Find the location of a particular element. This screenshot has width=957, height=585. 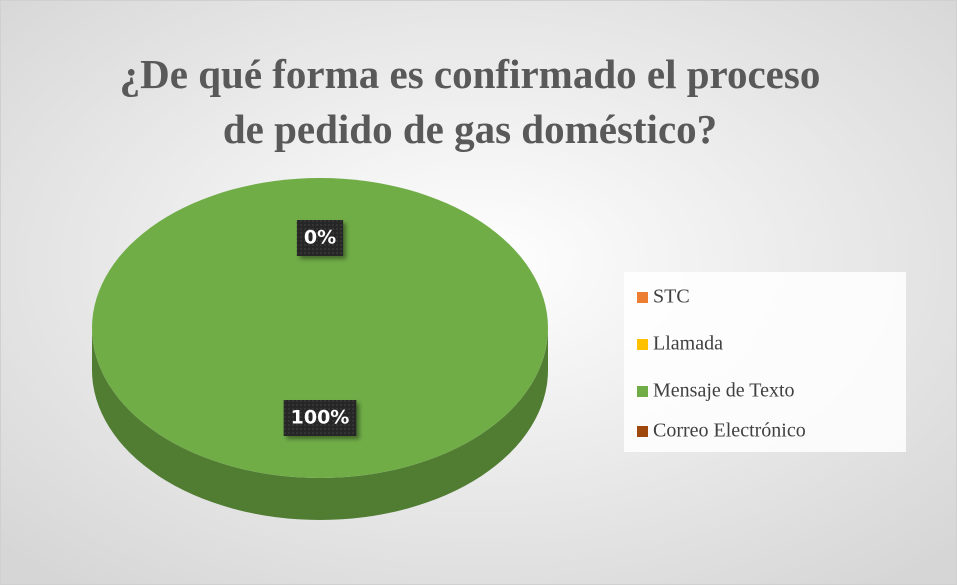

data-label: 100% is located at coordinates (320, 418).